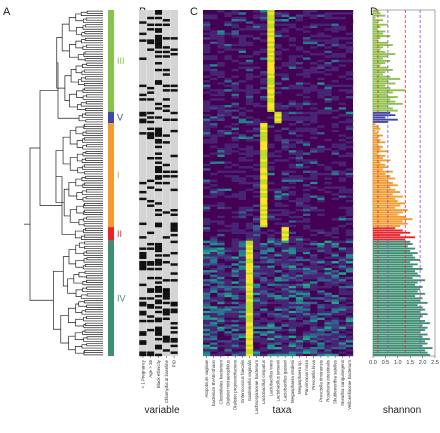 Image resolution: width=440 pixels, height=433 pixels. What do you see at coordinates (194, 12) in the screenshot?
I see `panel-label-c: C` at bounding box center [194, 12].